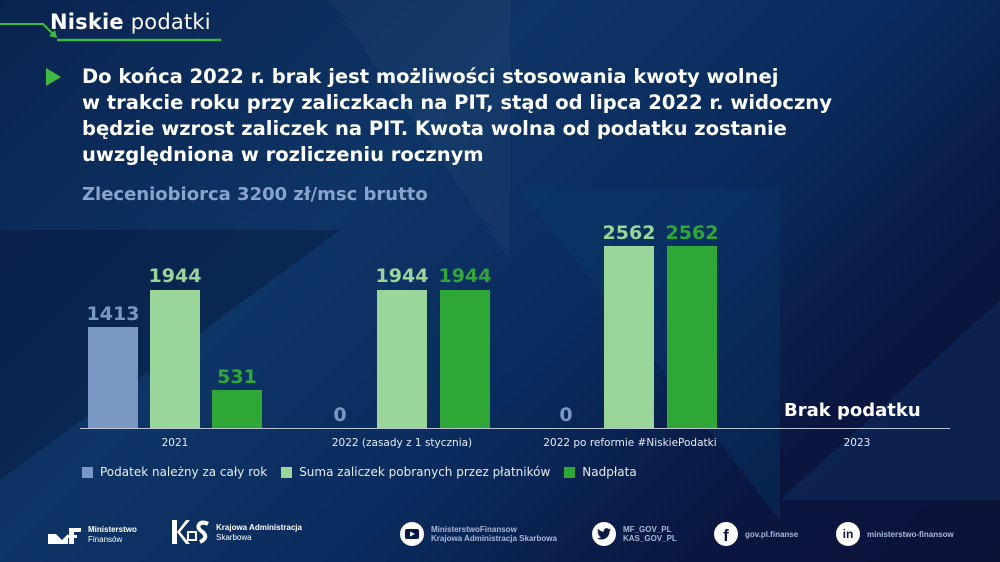 This screenshot has width=1000, height=562. Describe the element at coordinates (848, 534) in the screenshot. I see `linkedin-icon: in` at that location.